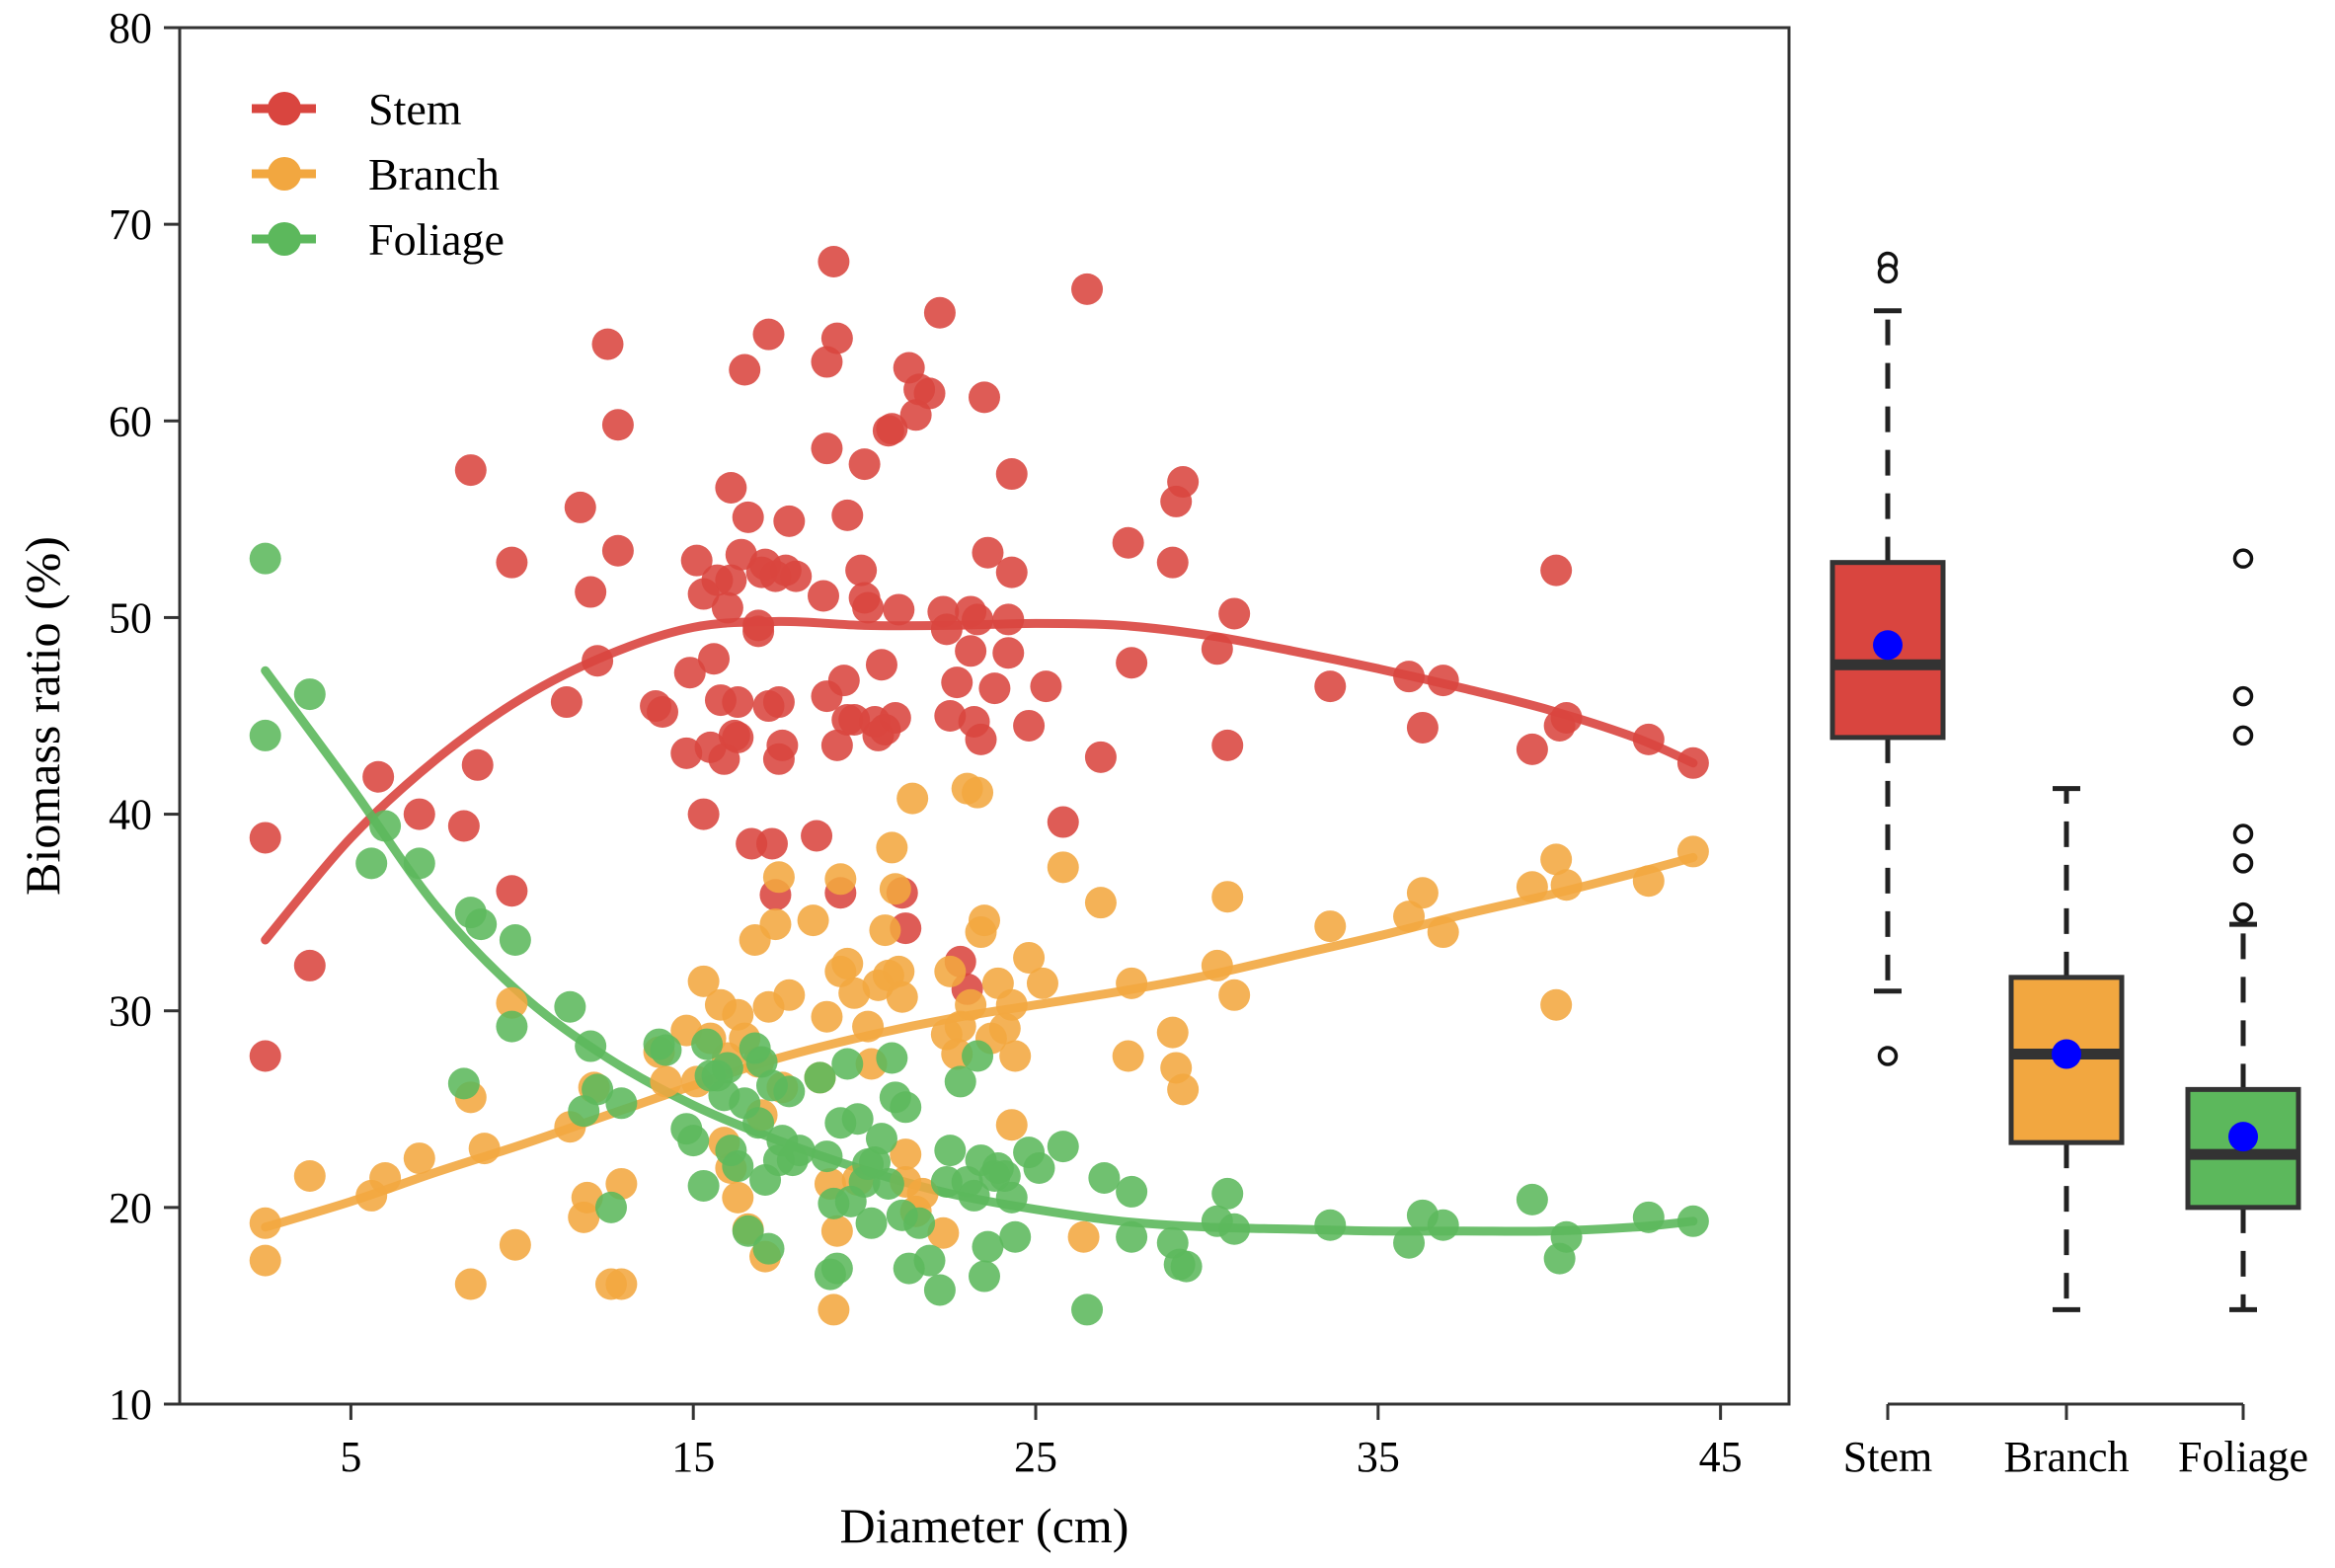 This screenshot has height=1568, width=2335. Describe the element at coordinates (1888, 273) in the screenshot. I see `outlier-stem` at that location.